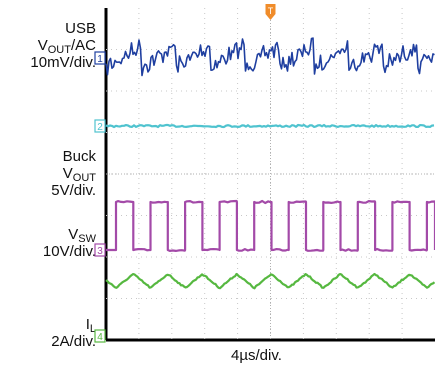 This screenshot has width=435, height=371. I want to click on buck-label-line2: VOUT, so click(79, 174).